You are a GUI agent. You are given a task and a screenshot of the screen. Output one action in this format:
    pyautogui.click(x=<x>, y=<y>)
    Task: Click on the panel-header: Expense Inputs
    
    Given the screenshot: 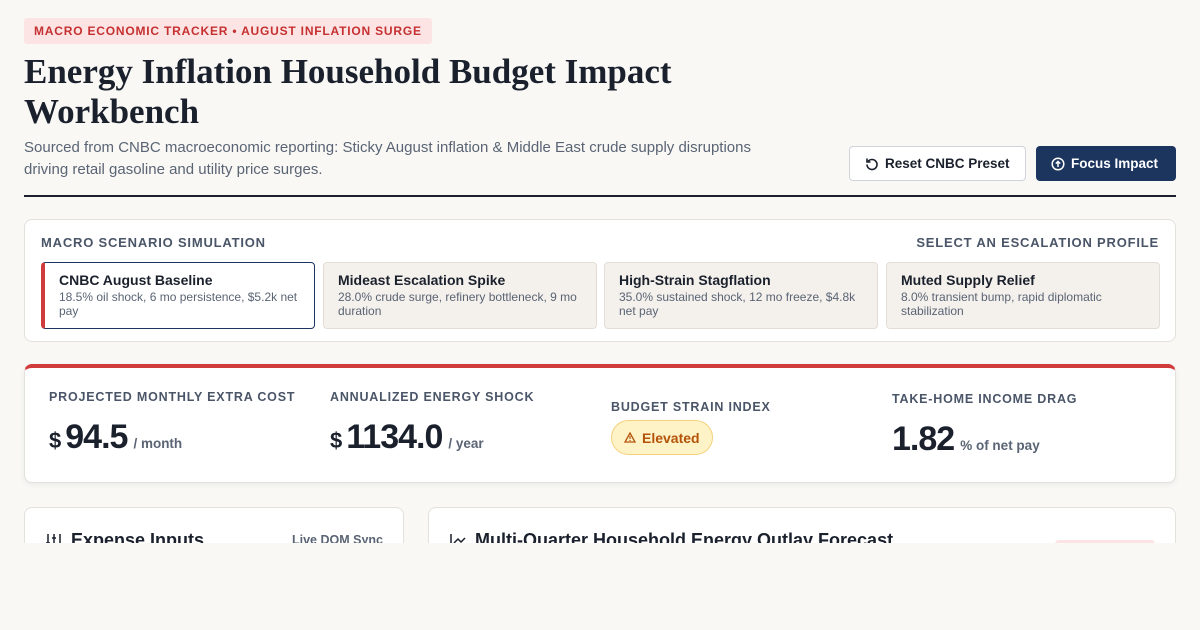 What is the action you would take?
    pyautogui.click(x=124, y=536)
    